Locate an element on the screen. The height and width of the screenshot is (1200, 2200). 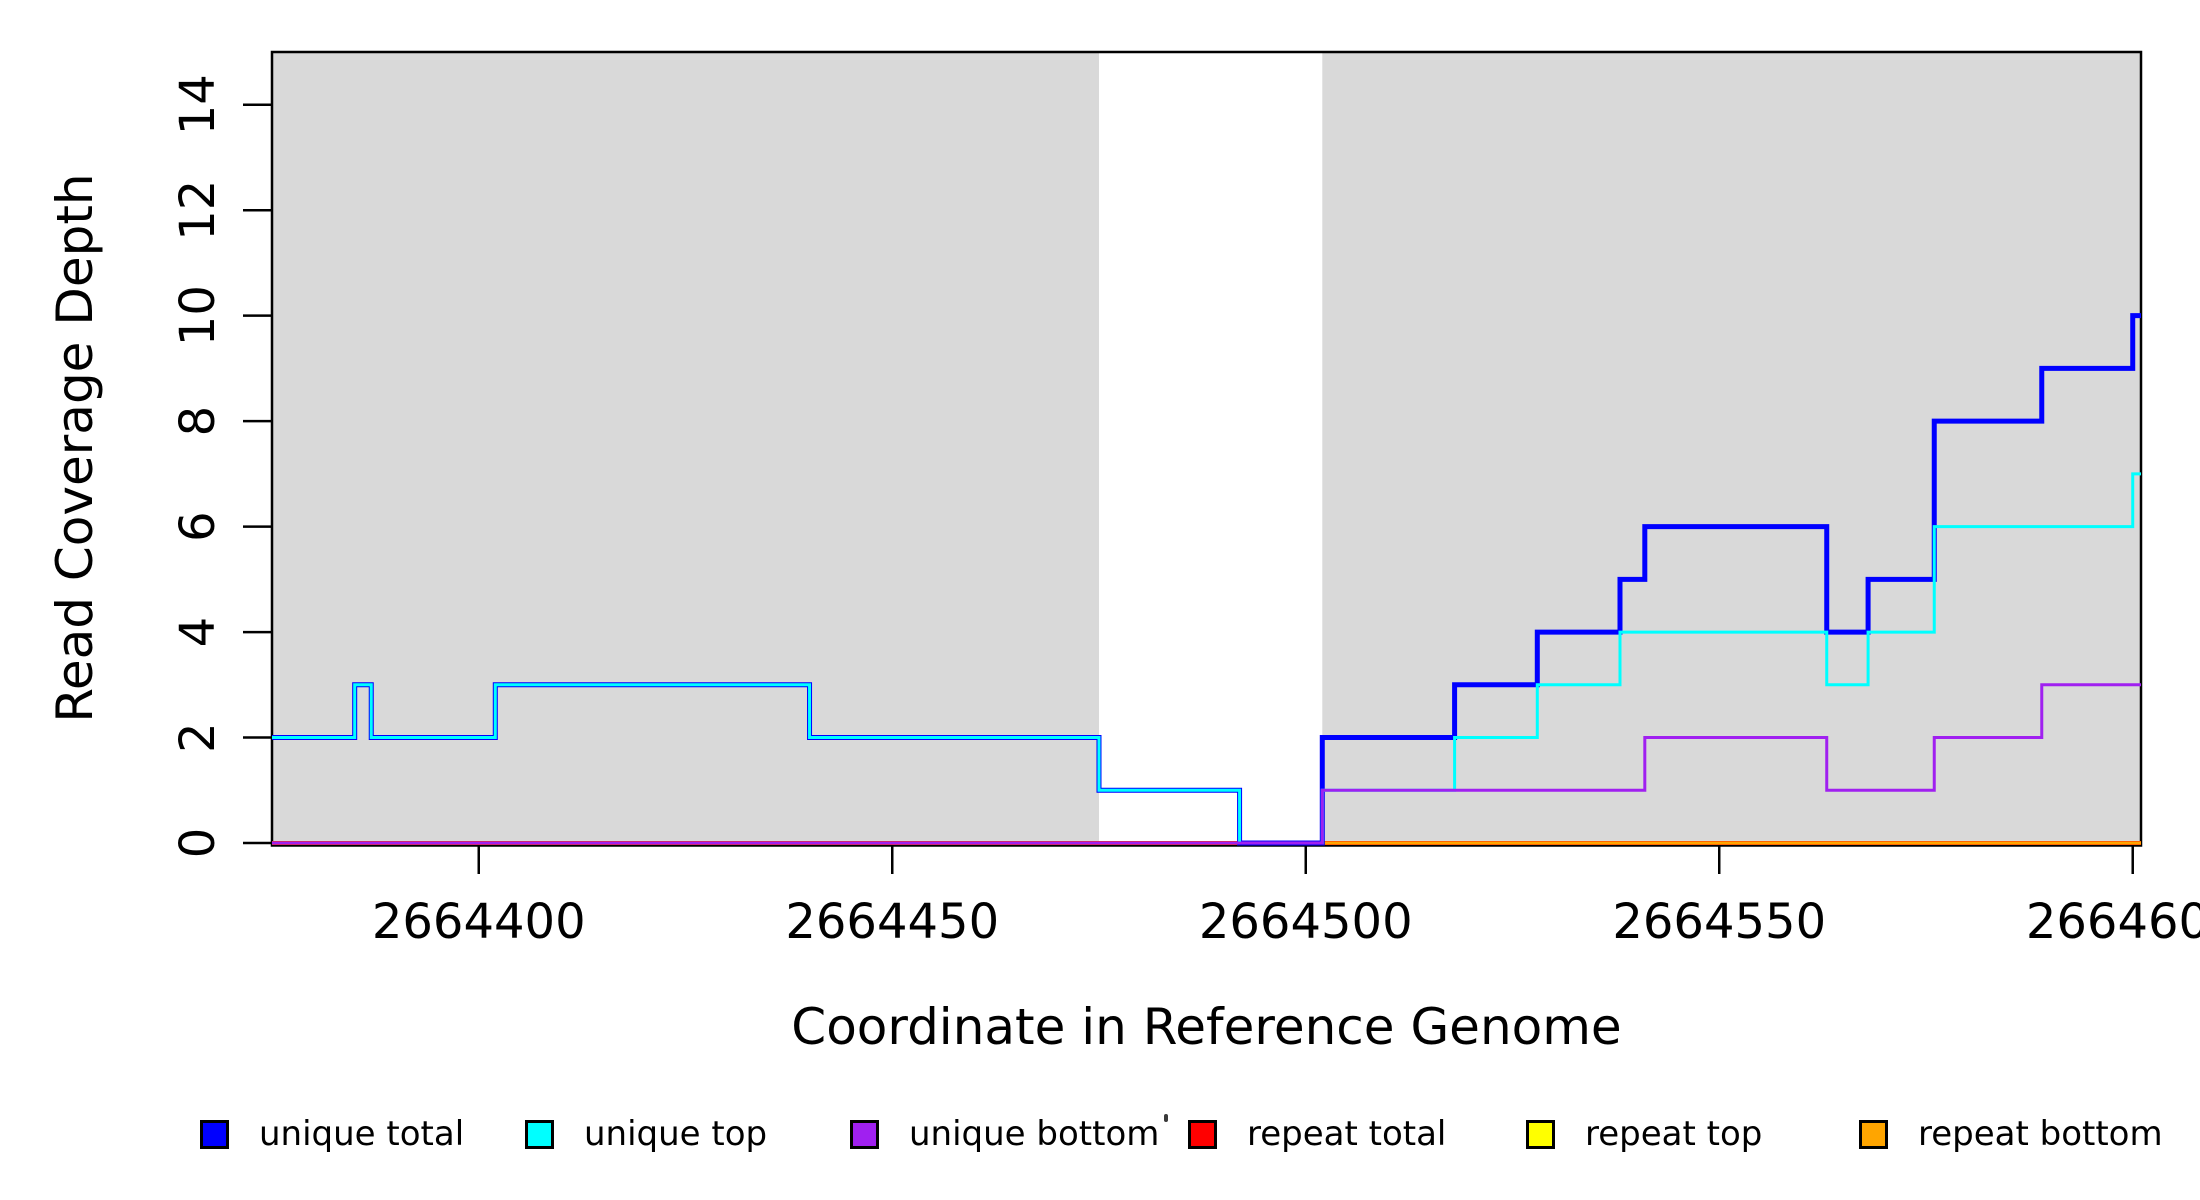
legend-swatch-repeat-top is located at coordinates (1540, 1134).